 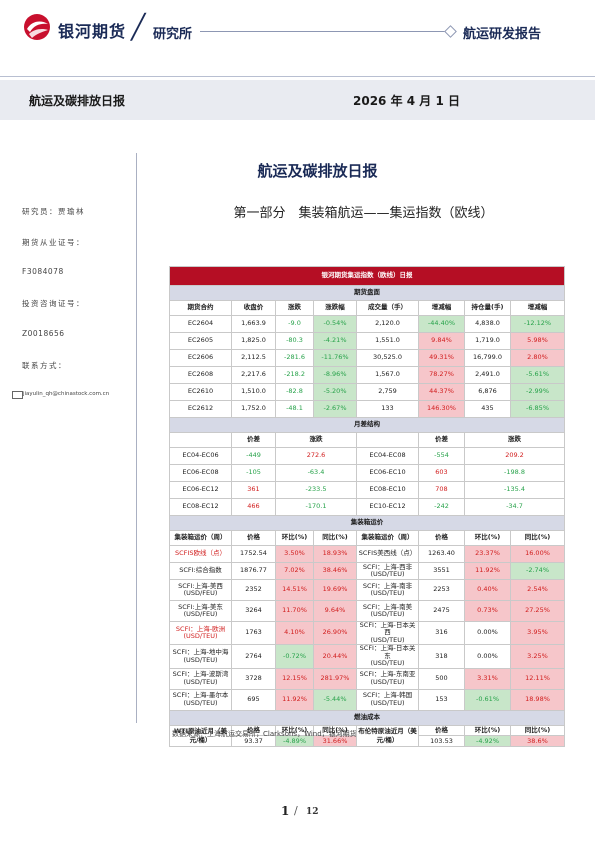 What do you see at coordinates (367, 456) in the screenshot?
I see `table-row: EC04-EC06 -449 272.6 EC04-EC08 -554 209.2` at bounding box center [367, 456].